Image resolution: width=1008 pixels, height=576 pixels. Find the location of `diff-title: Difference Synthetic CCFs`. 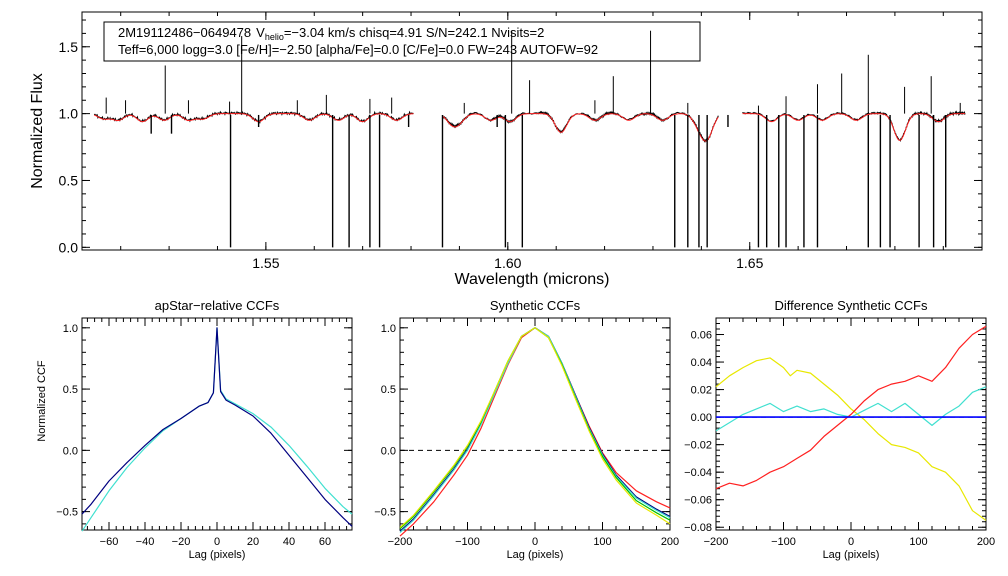

diff-title: Difference Synthetic CCFs is located at coordinates (851, 305).